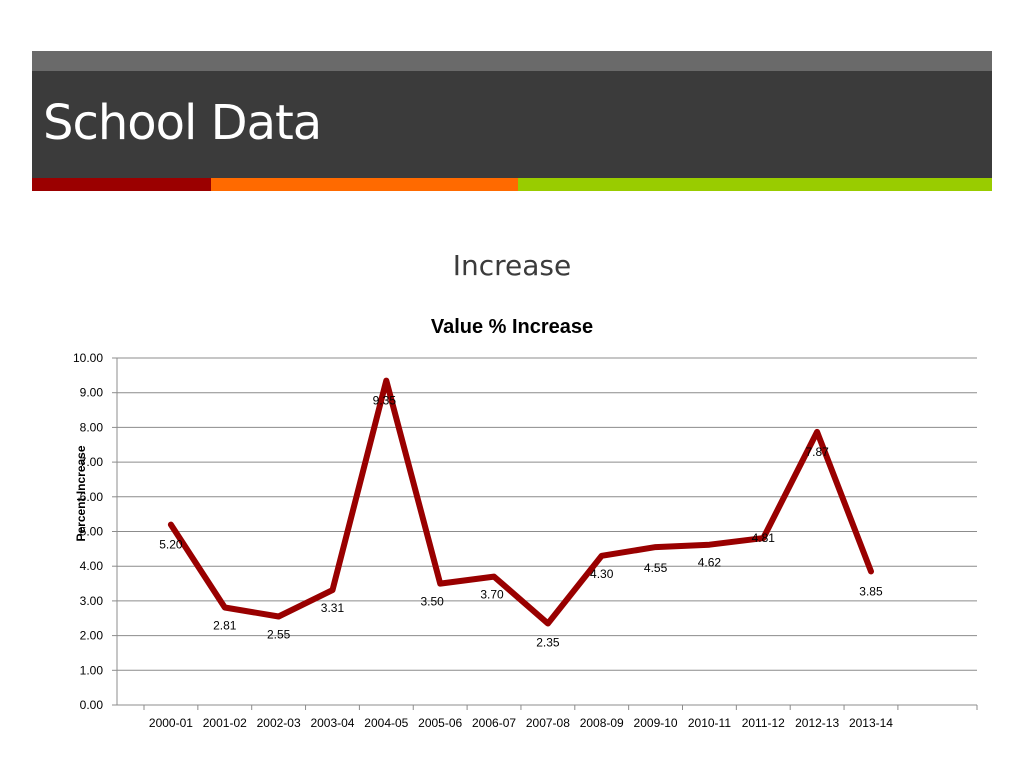  What do you see at coordinates (92, 670) in the screenshot?
I see `y-tick-label: 1.00` at bounding box center [92, 670].